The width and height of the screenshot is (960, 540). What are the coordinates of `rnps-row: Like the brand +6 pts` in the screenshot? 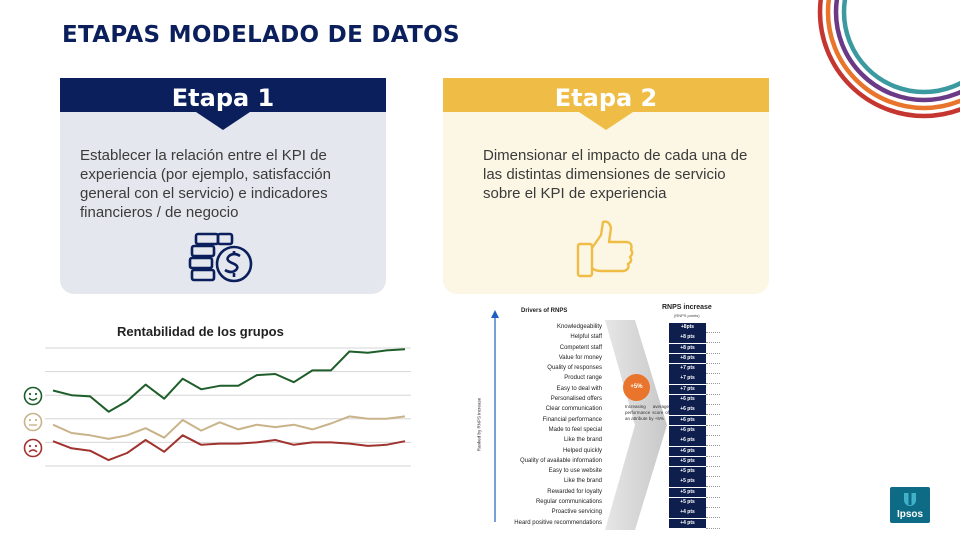 It's located at (600, 441).